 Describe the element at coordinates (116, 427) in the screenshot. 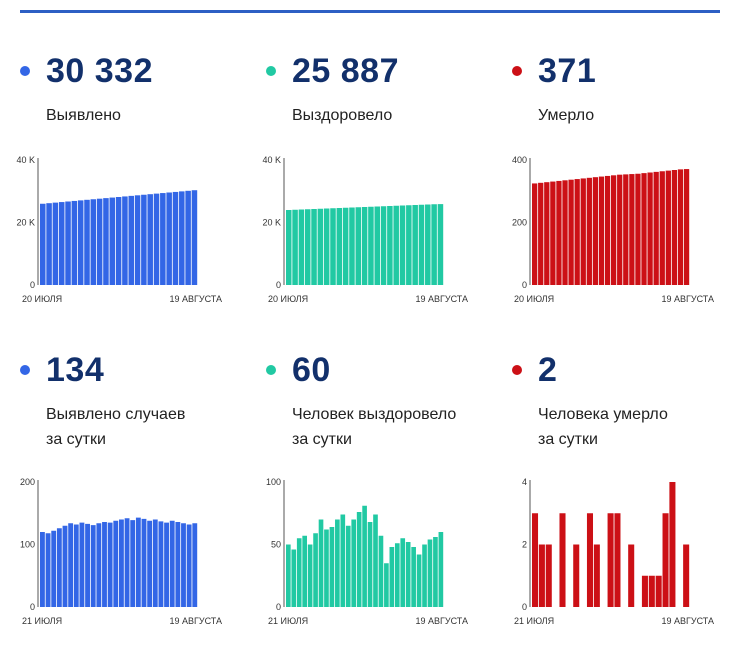

I see `detected-daily-label: Выявлено случаев за сутки` at that location.